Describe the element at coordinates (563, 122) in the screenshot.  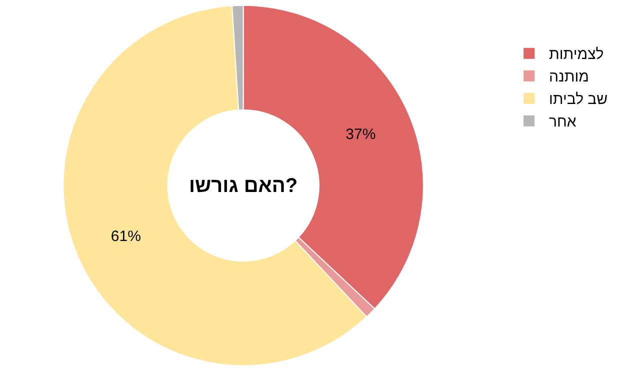
I see `legend-label: אחר` at that location.